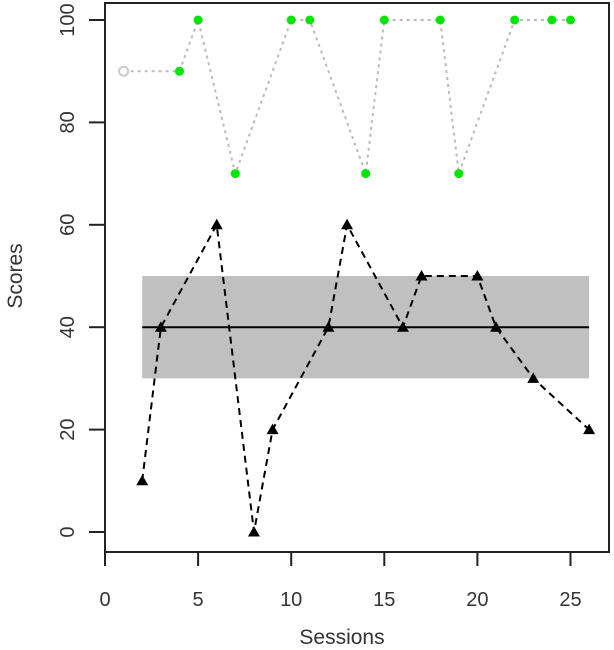 The image size is (614, 650). What do you see at coordinates (570, 600) in the screenshot?
I see `x-tick-label: 25` at bounding box center [570, 600].